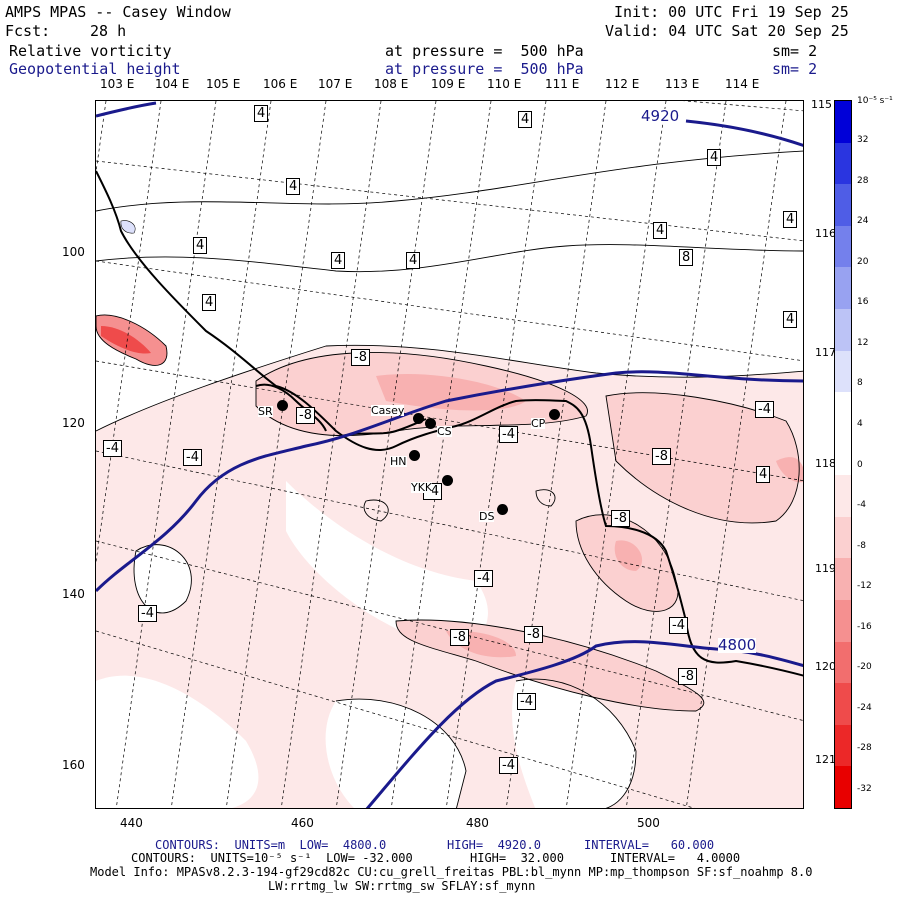 The height and width of the screenshot is (900, 900). I want to click on colorbar-tick-label: 4, so click(860, 423).